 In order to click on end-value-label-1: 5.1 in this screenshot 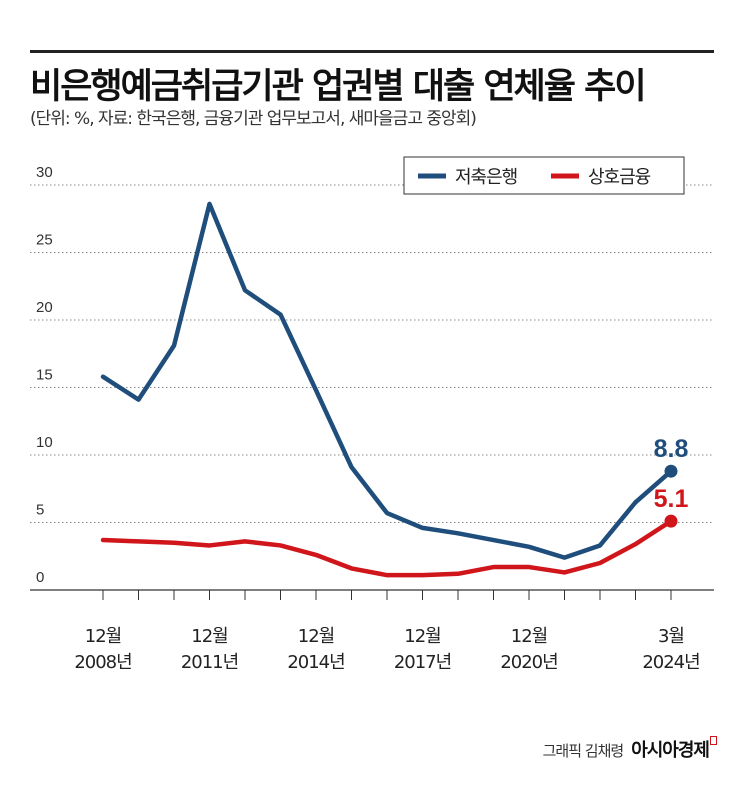, I will do `click(671, 499)`.